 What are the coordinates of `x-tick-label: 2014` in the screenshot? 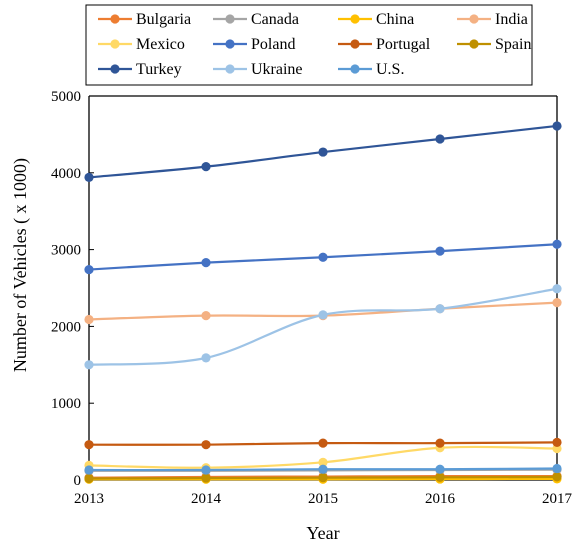 It's located at (206, 499).